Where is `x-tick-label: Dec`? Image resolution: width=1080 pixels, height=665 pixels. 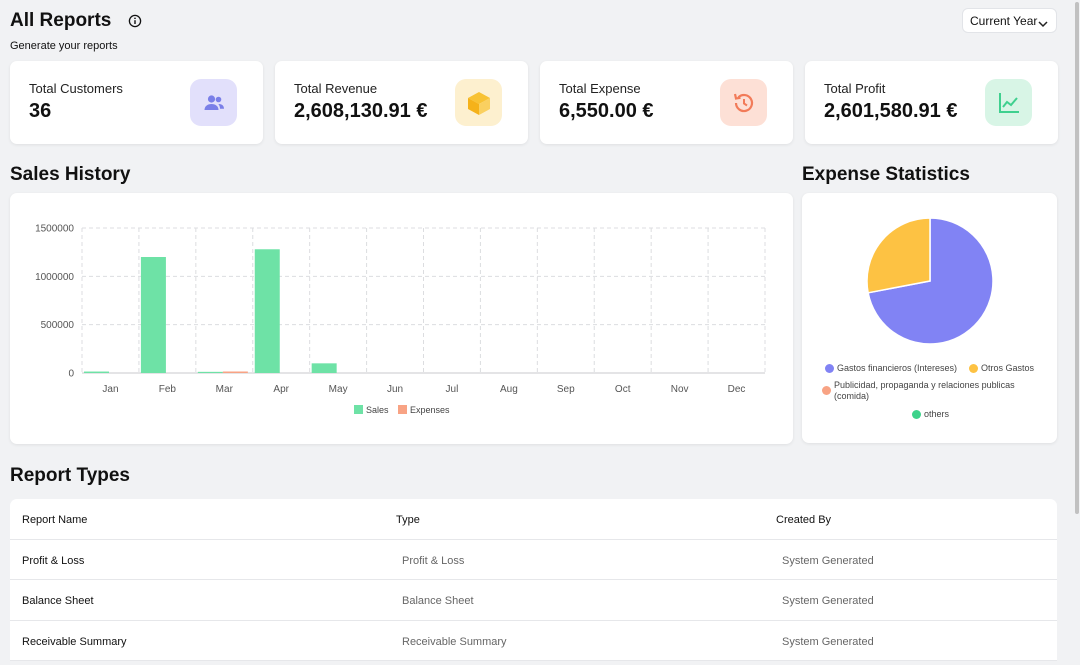
x-tick-label: Dec is located at coordinates (737, 389).